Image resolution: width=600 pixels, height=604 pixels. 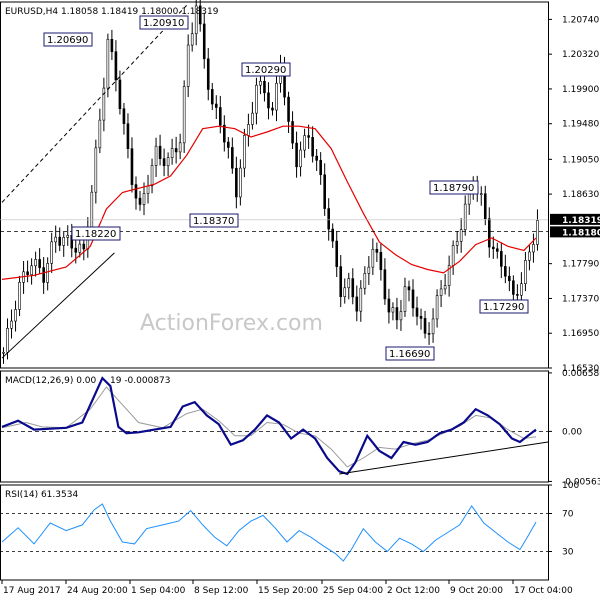 I want to click on annotation-label: 1.18220, so click(x=95, y=234).